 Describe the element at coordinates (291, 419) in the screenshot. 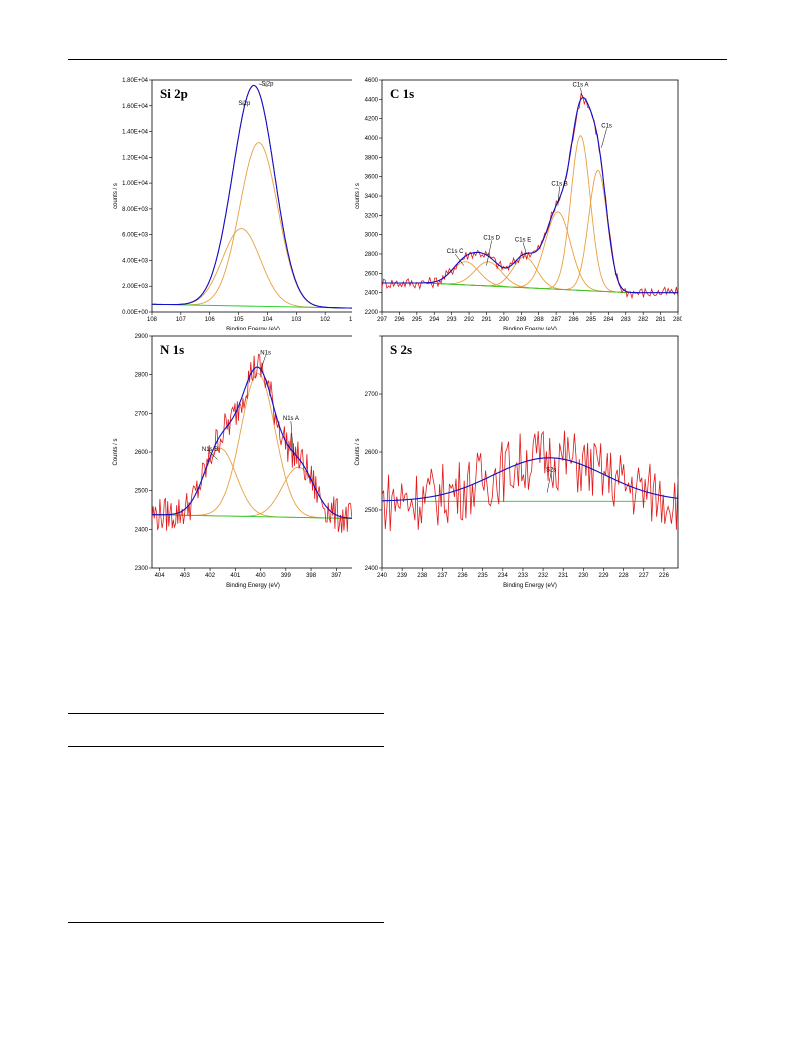

I see `peak-annotation: N1s A` at that location.